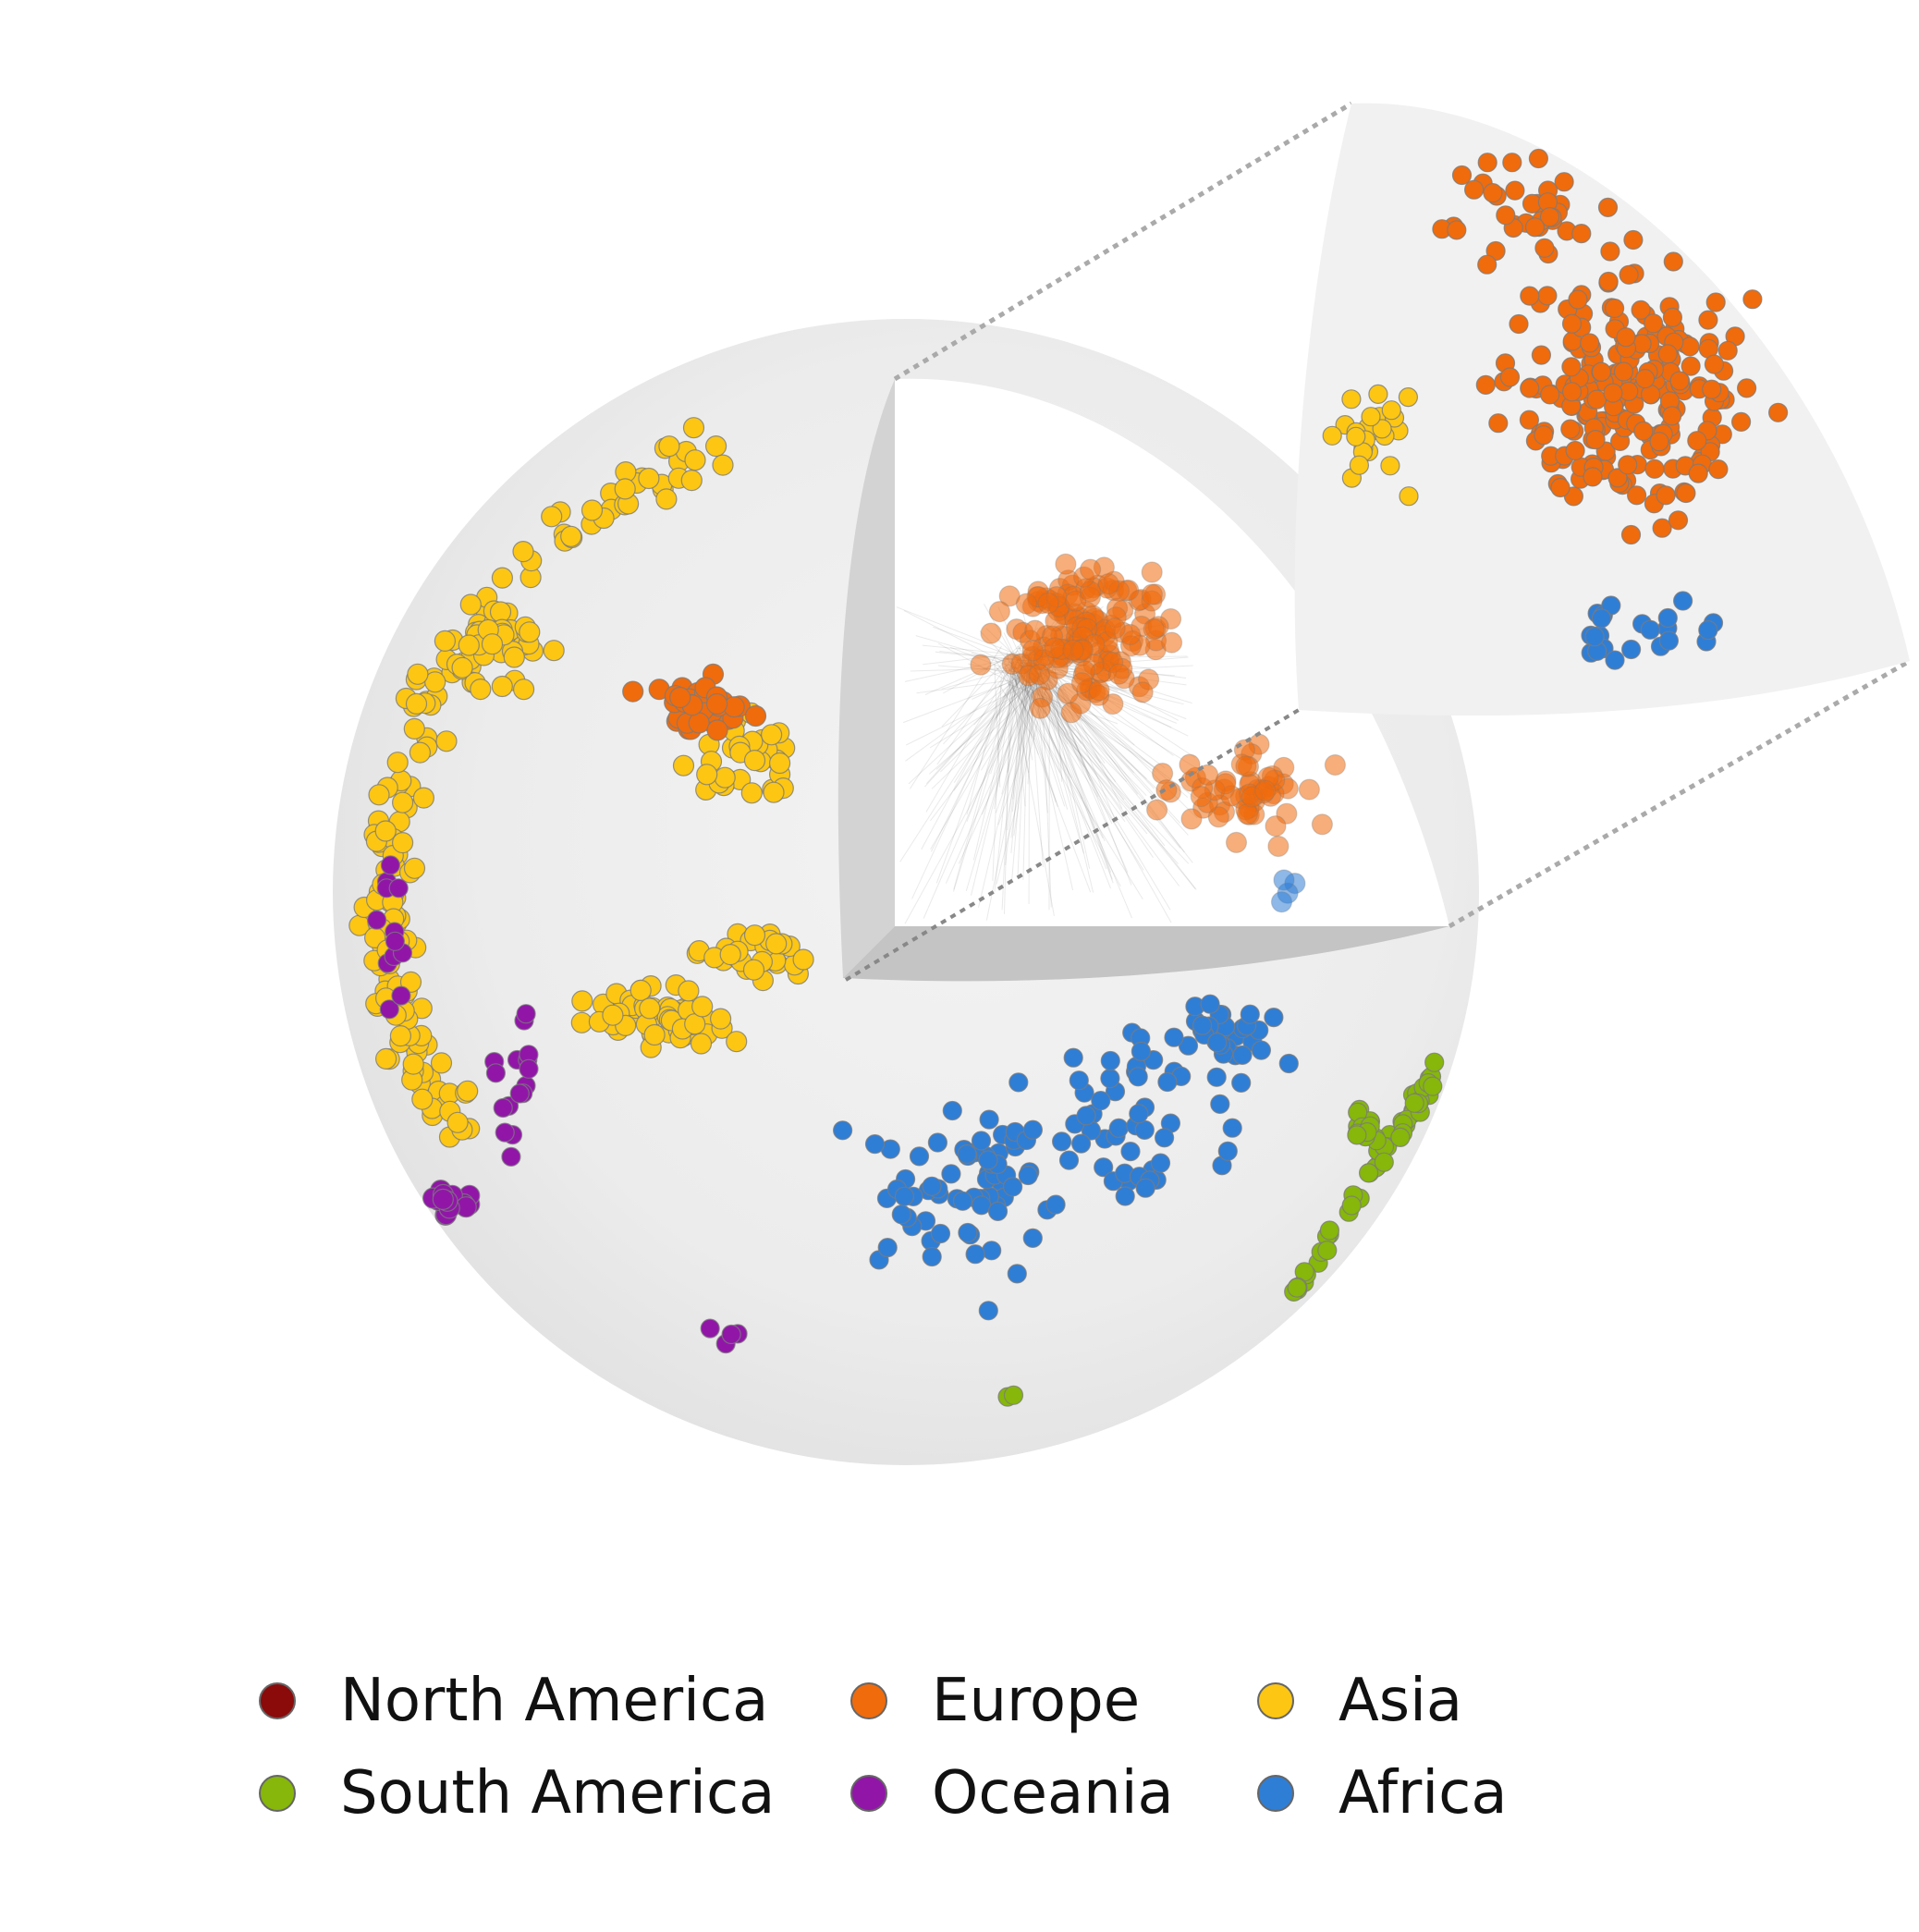 This screenshot has width=1919, height=1932. Describe the element at coordinates (555, 1701) in the screenshot. I see `legend-label-north-america: North America` at that location.